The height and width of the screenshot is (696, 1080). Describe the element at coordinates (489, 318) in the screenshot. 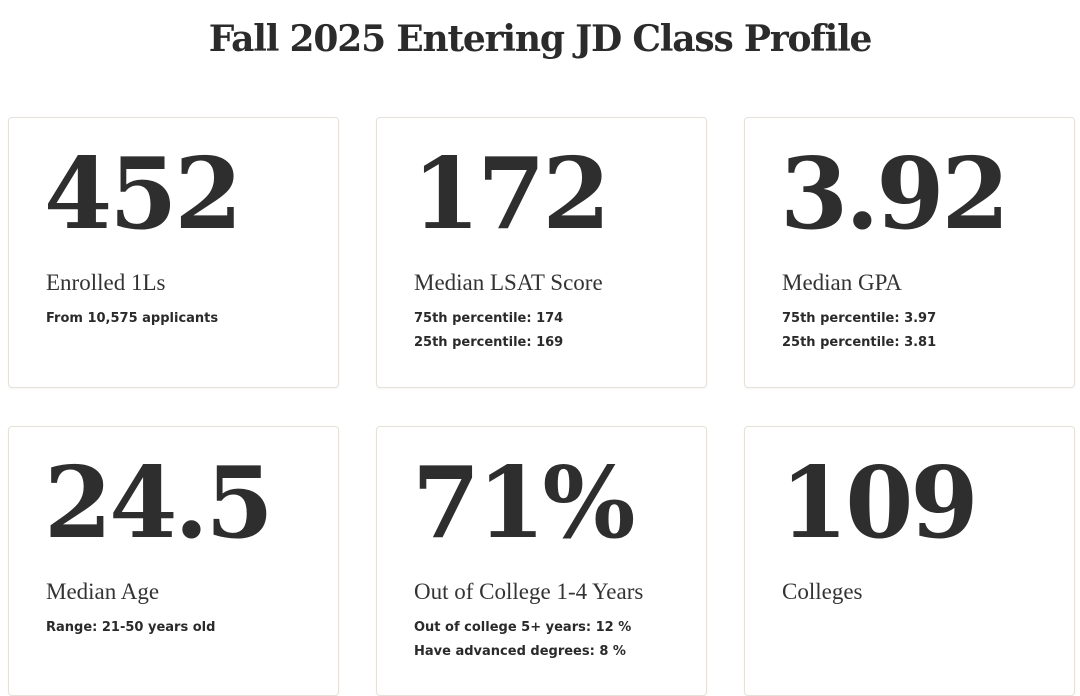

I see `stat-detail: 75th percentile: 174` at that location.